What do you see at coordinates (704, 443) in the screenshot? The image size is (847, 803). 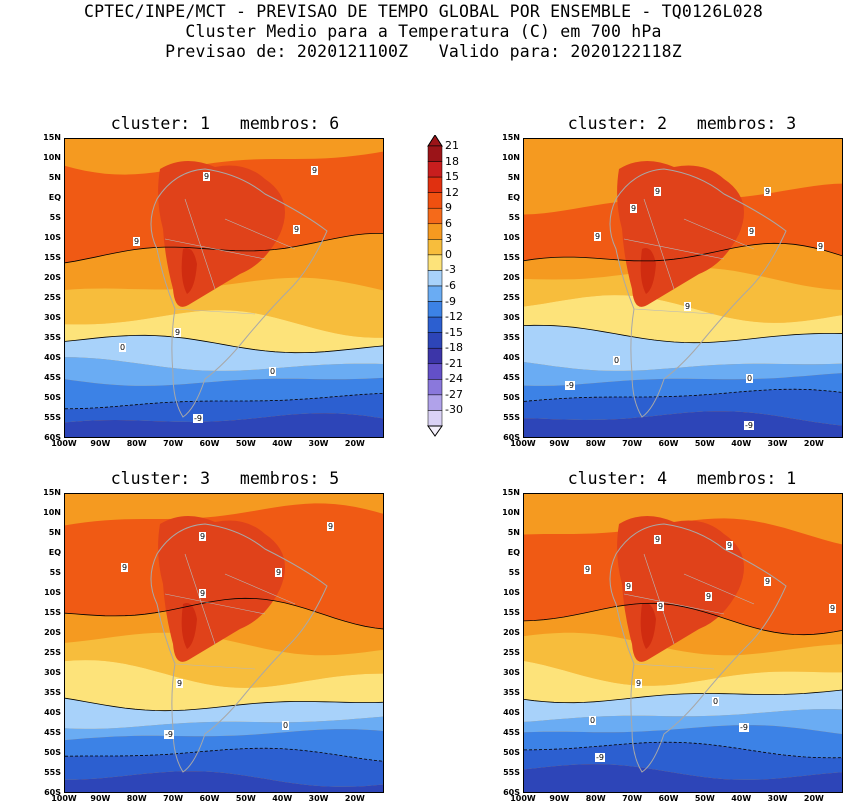 I see `longitude-label: 50W` at bounding box center [704, 443].